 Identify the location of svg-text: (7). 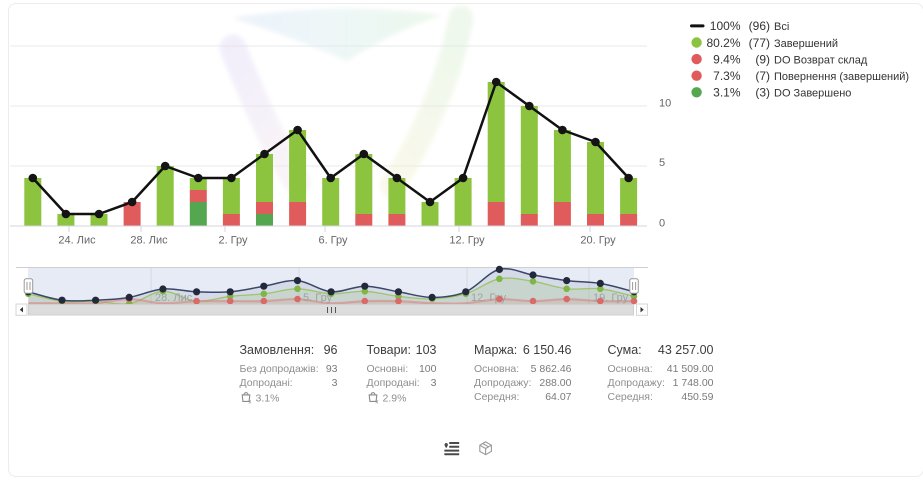
(762, 76).